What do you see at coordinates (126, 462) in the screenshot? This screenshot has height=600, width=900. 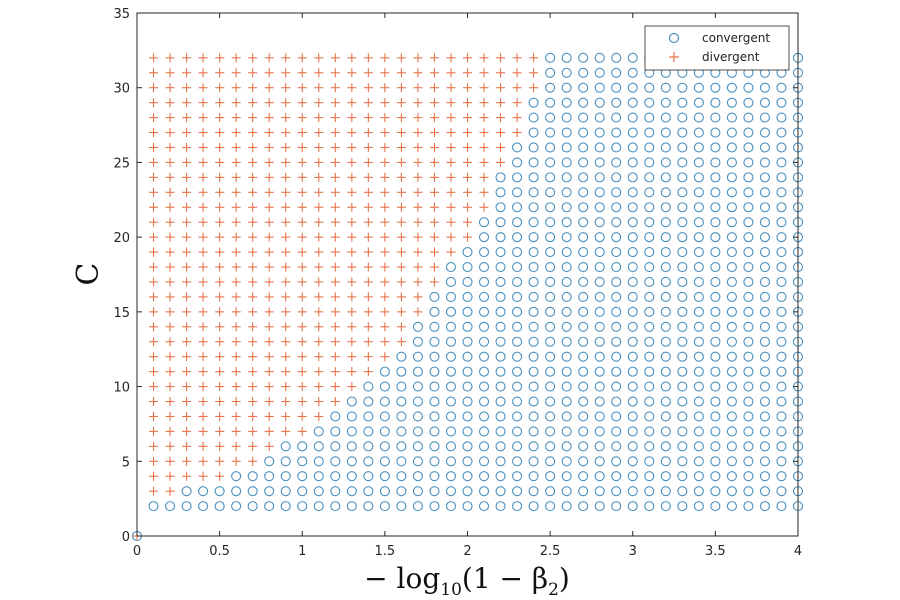 I see `y-tick-label: 5` at bounding box center [126, 462].